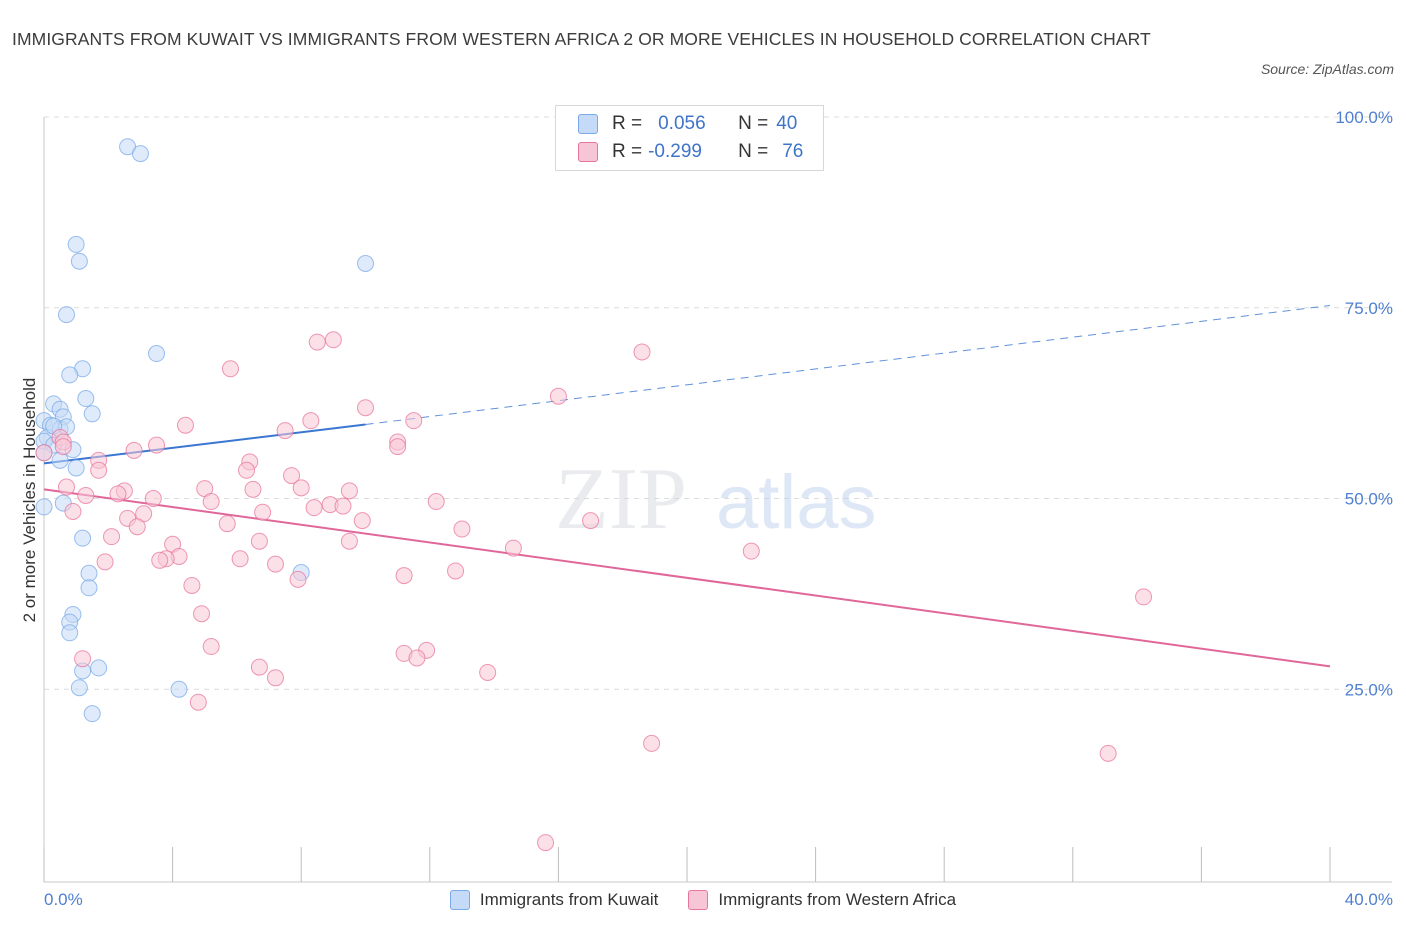 The width and height of the screenshot is (1406, 930). What do you see at coordinates (687, 124) in the screenshot?
I see `stats-row-kuwait: R = 0.056 N = 40` at bounding box center [687, 124].